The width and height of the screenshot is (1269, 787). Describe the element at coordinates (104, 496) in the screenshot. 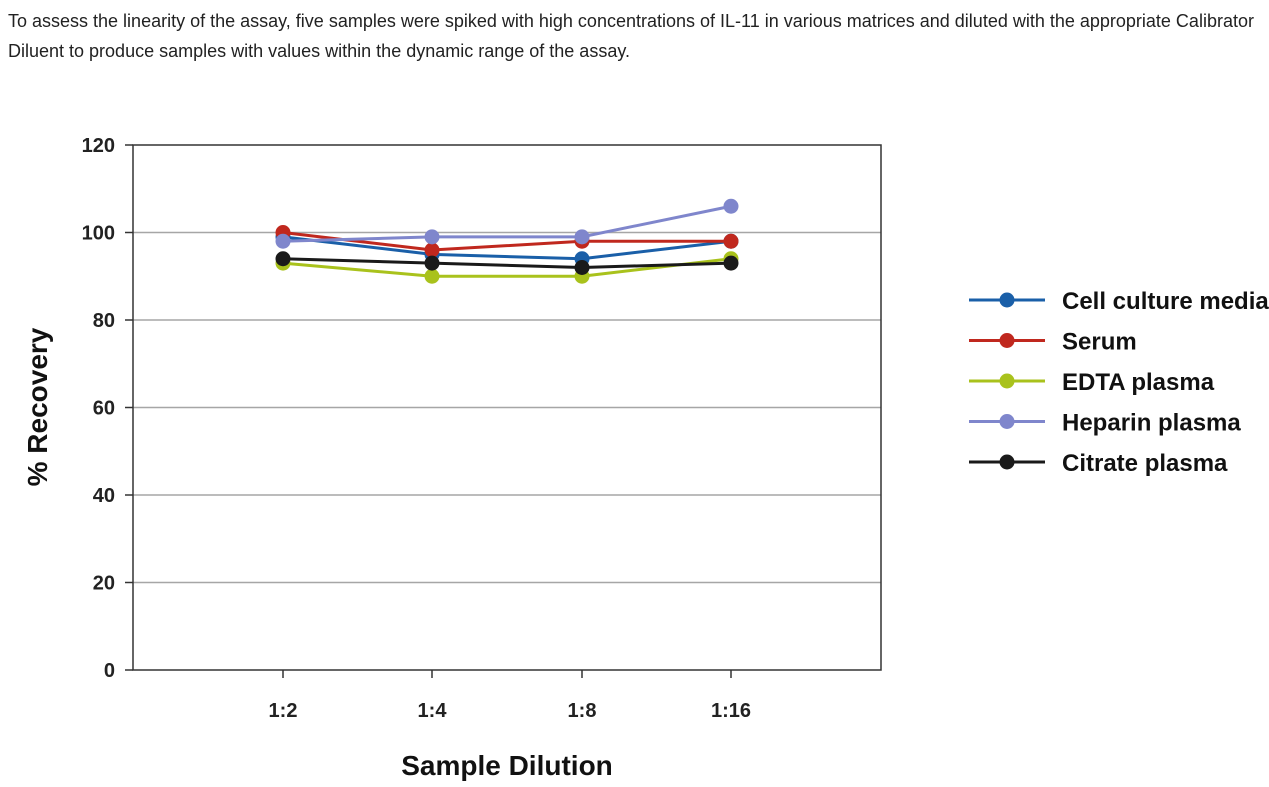

I see `y-tick-label: 40` at that location.